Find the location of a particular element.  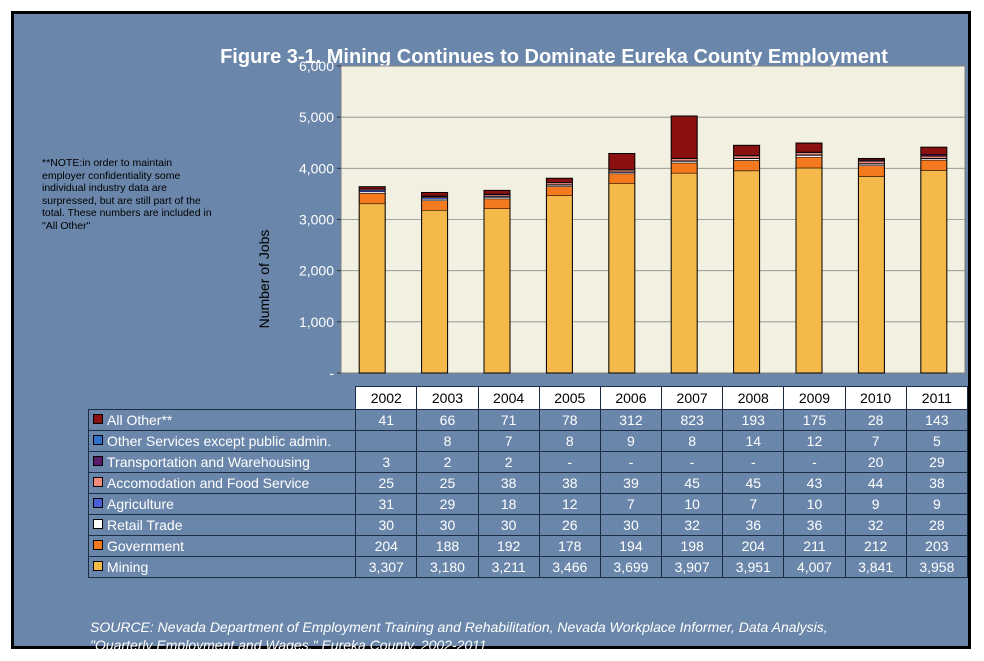

table-corner is located at coordinates (222, 398).